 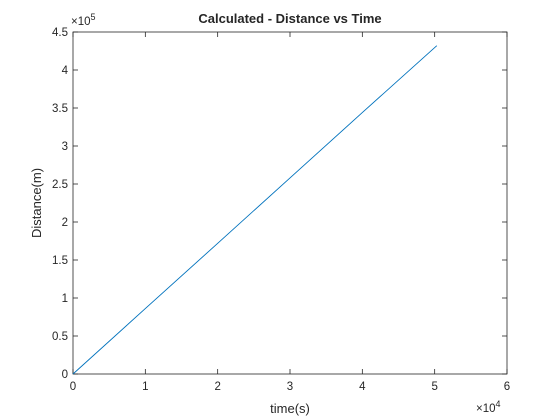 I want to click on x-tick-label: 5, so click(x=434, y=387).